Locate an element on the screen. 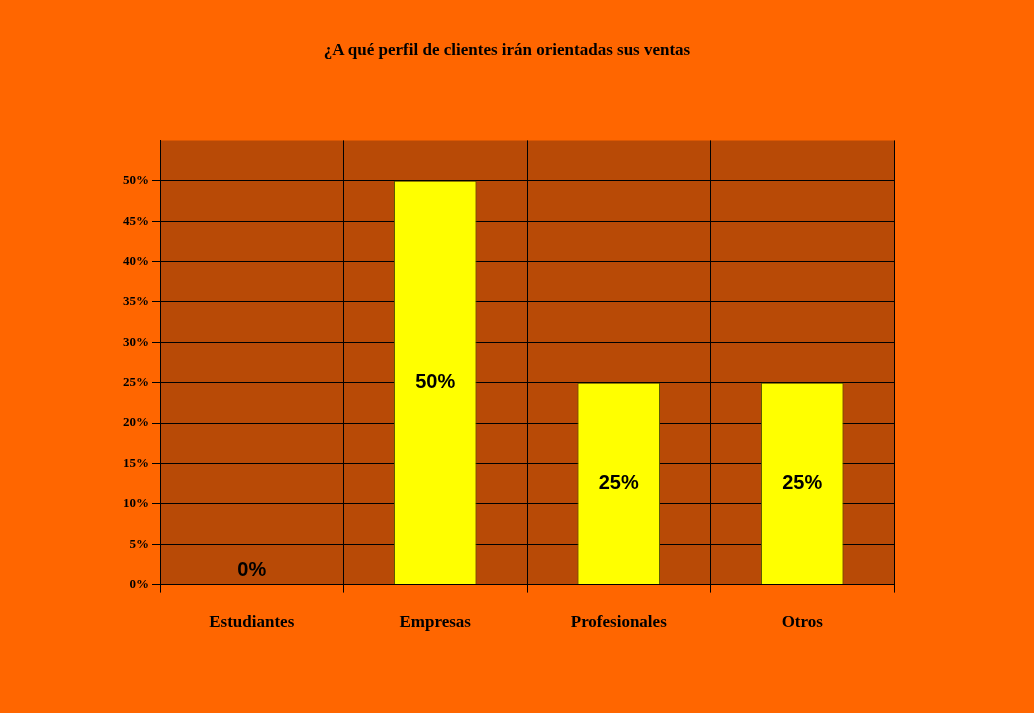 The image size is (1034, 713). data-label: 50% is located at coordinates (435, 380).